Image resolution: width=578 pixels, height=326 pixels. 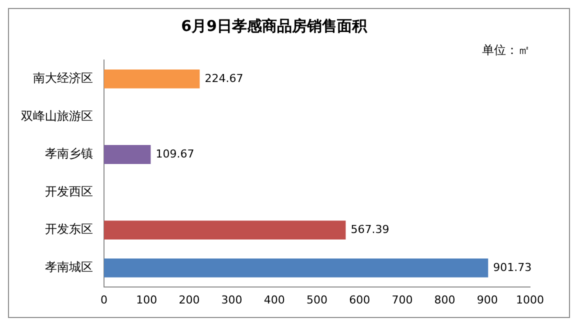 I want to click on data-label: 567.39, so click(x=370, y=229).